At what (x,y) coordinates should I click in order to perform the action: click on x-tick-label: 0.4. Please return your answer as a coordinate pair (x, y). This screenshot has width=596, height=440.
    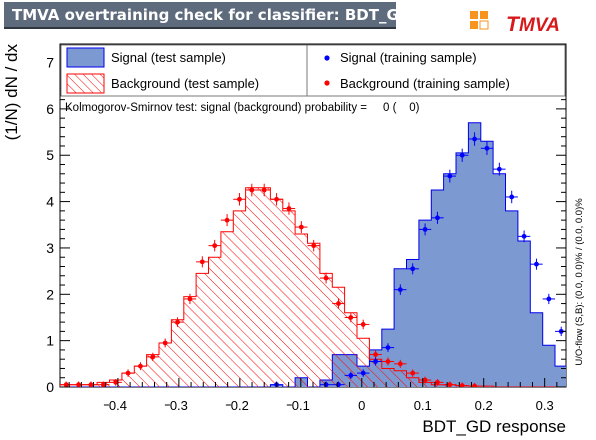
    Looking at the image, I should click on (118, 405).